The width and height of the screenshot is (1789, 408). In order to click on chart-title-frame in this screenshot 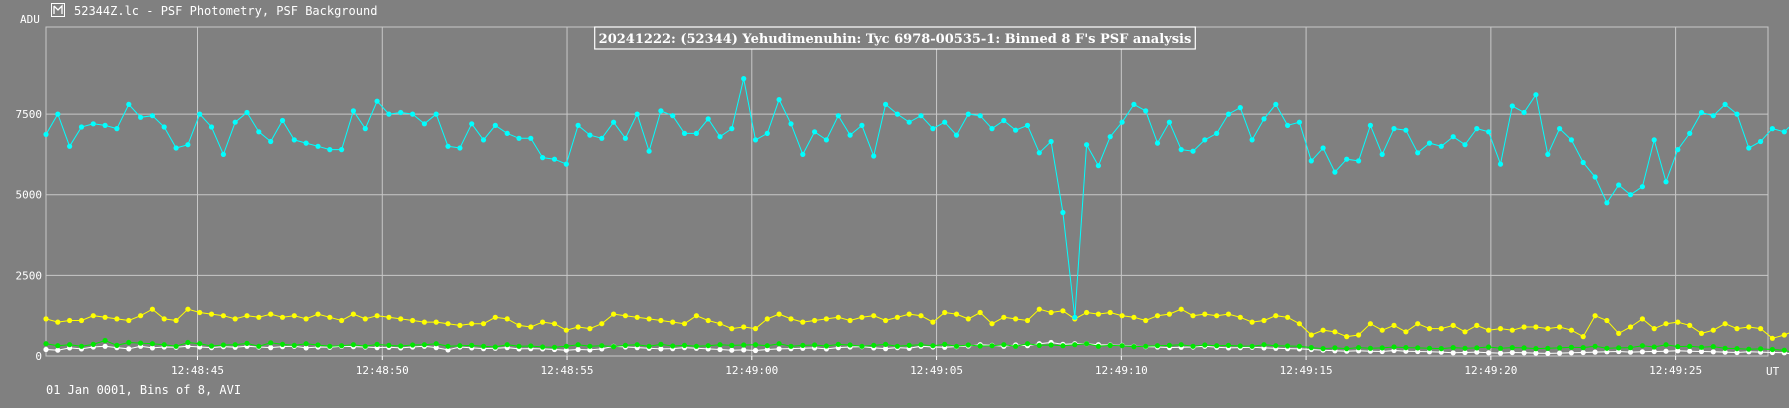, I will do `click(895, 38)`.